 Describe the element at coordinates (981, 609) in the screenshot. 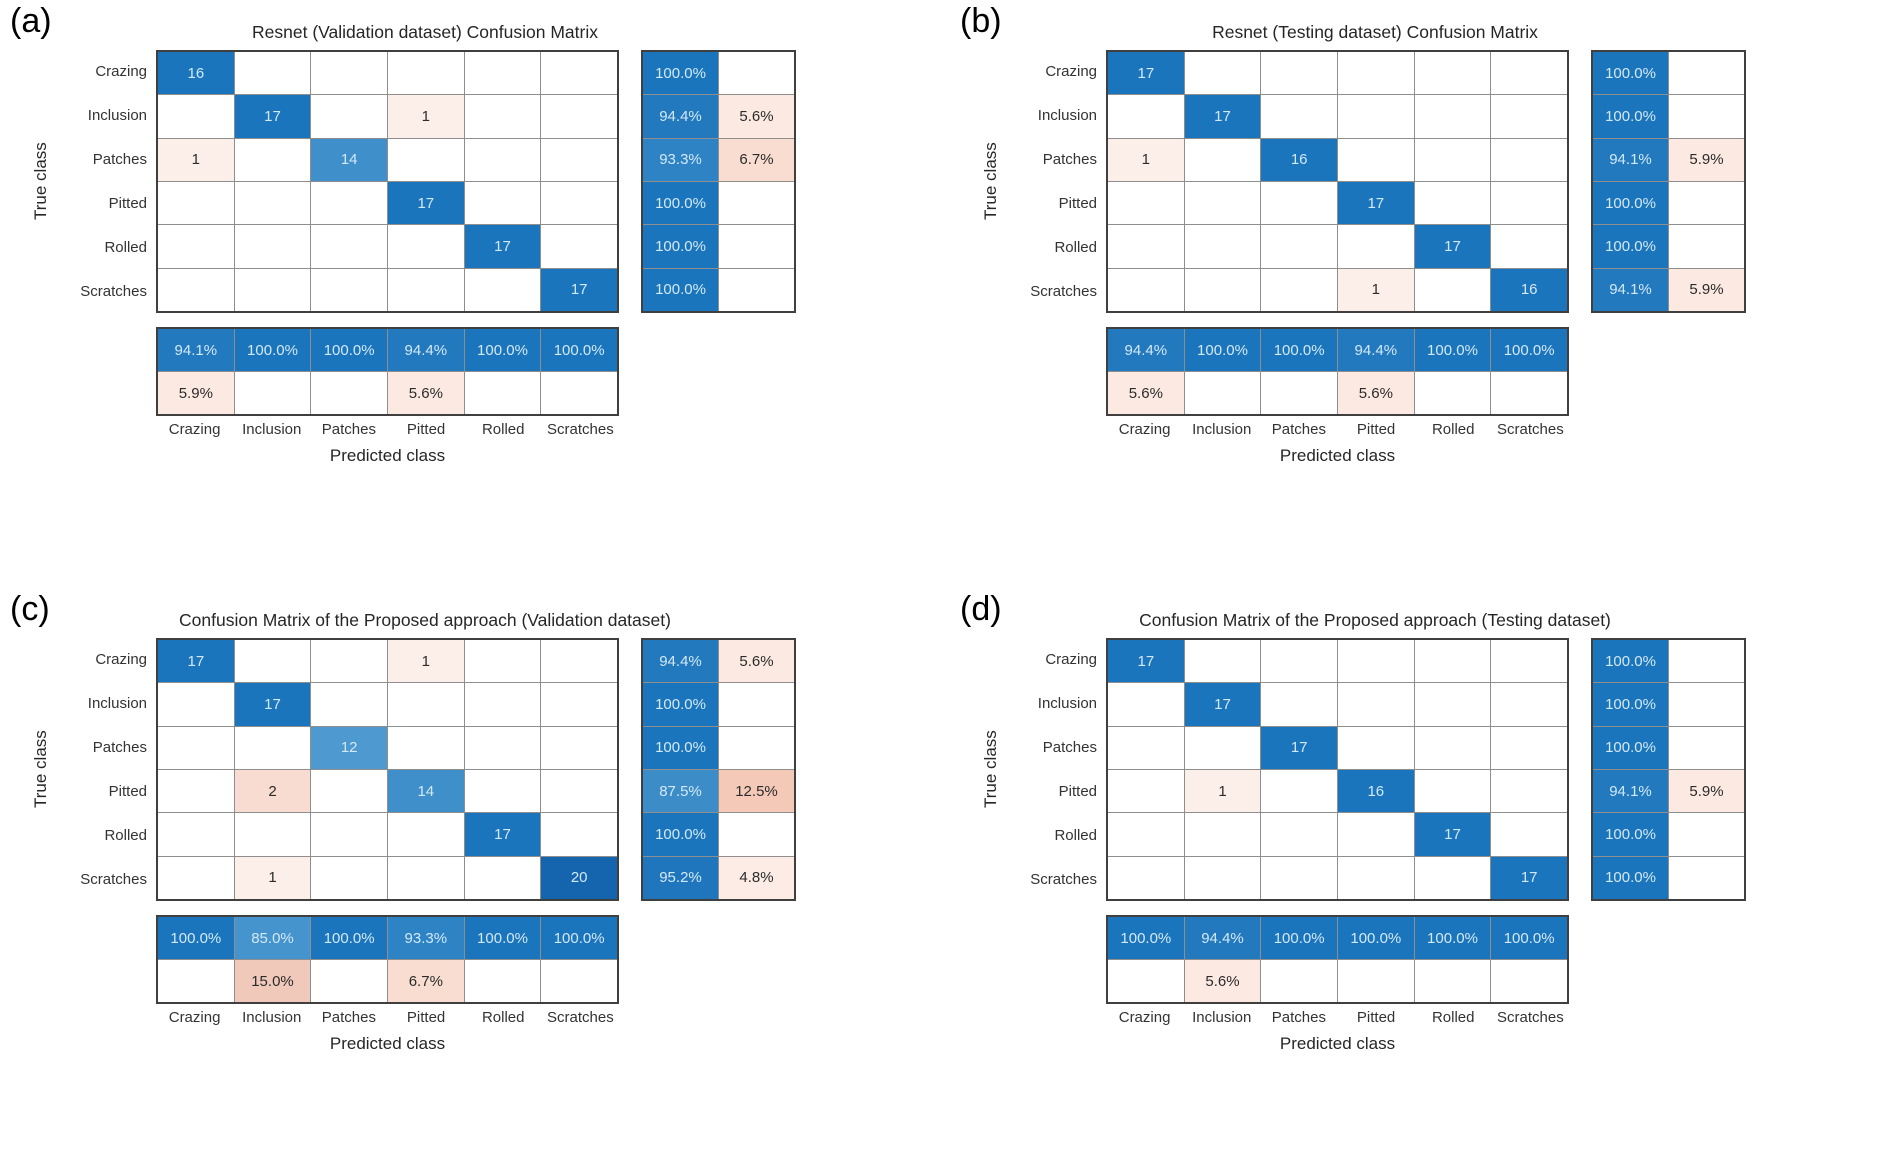

I see `panel-letter-d: (d)` at that location.